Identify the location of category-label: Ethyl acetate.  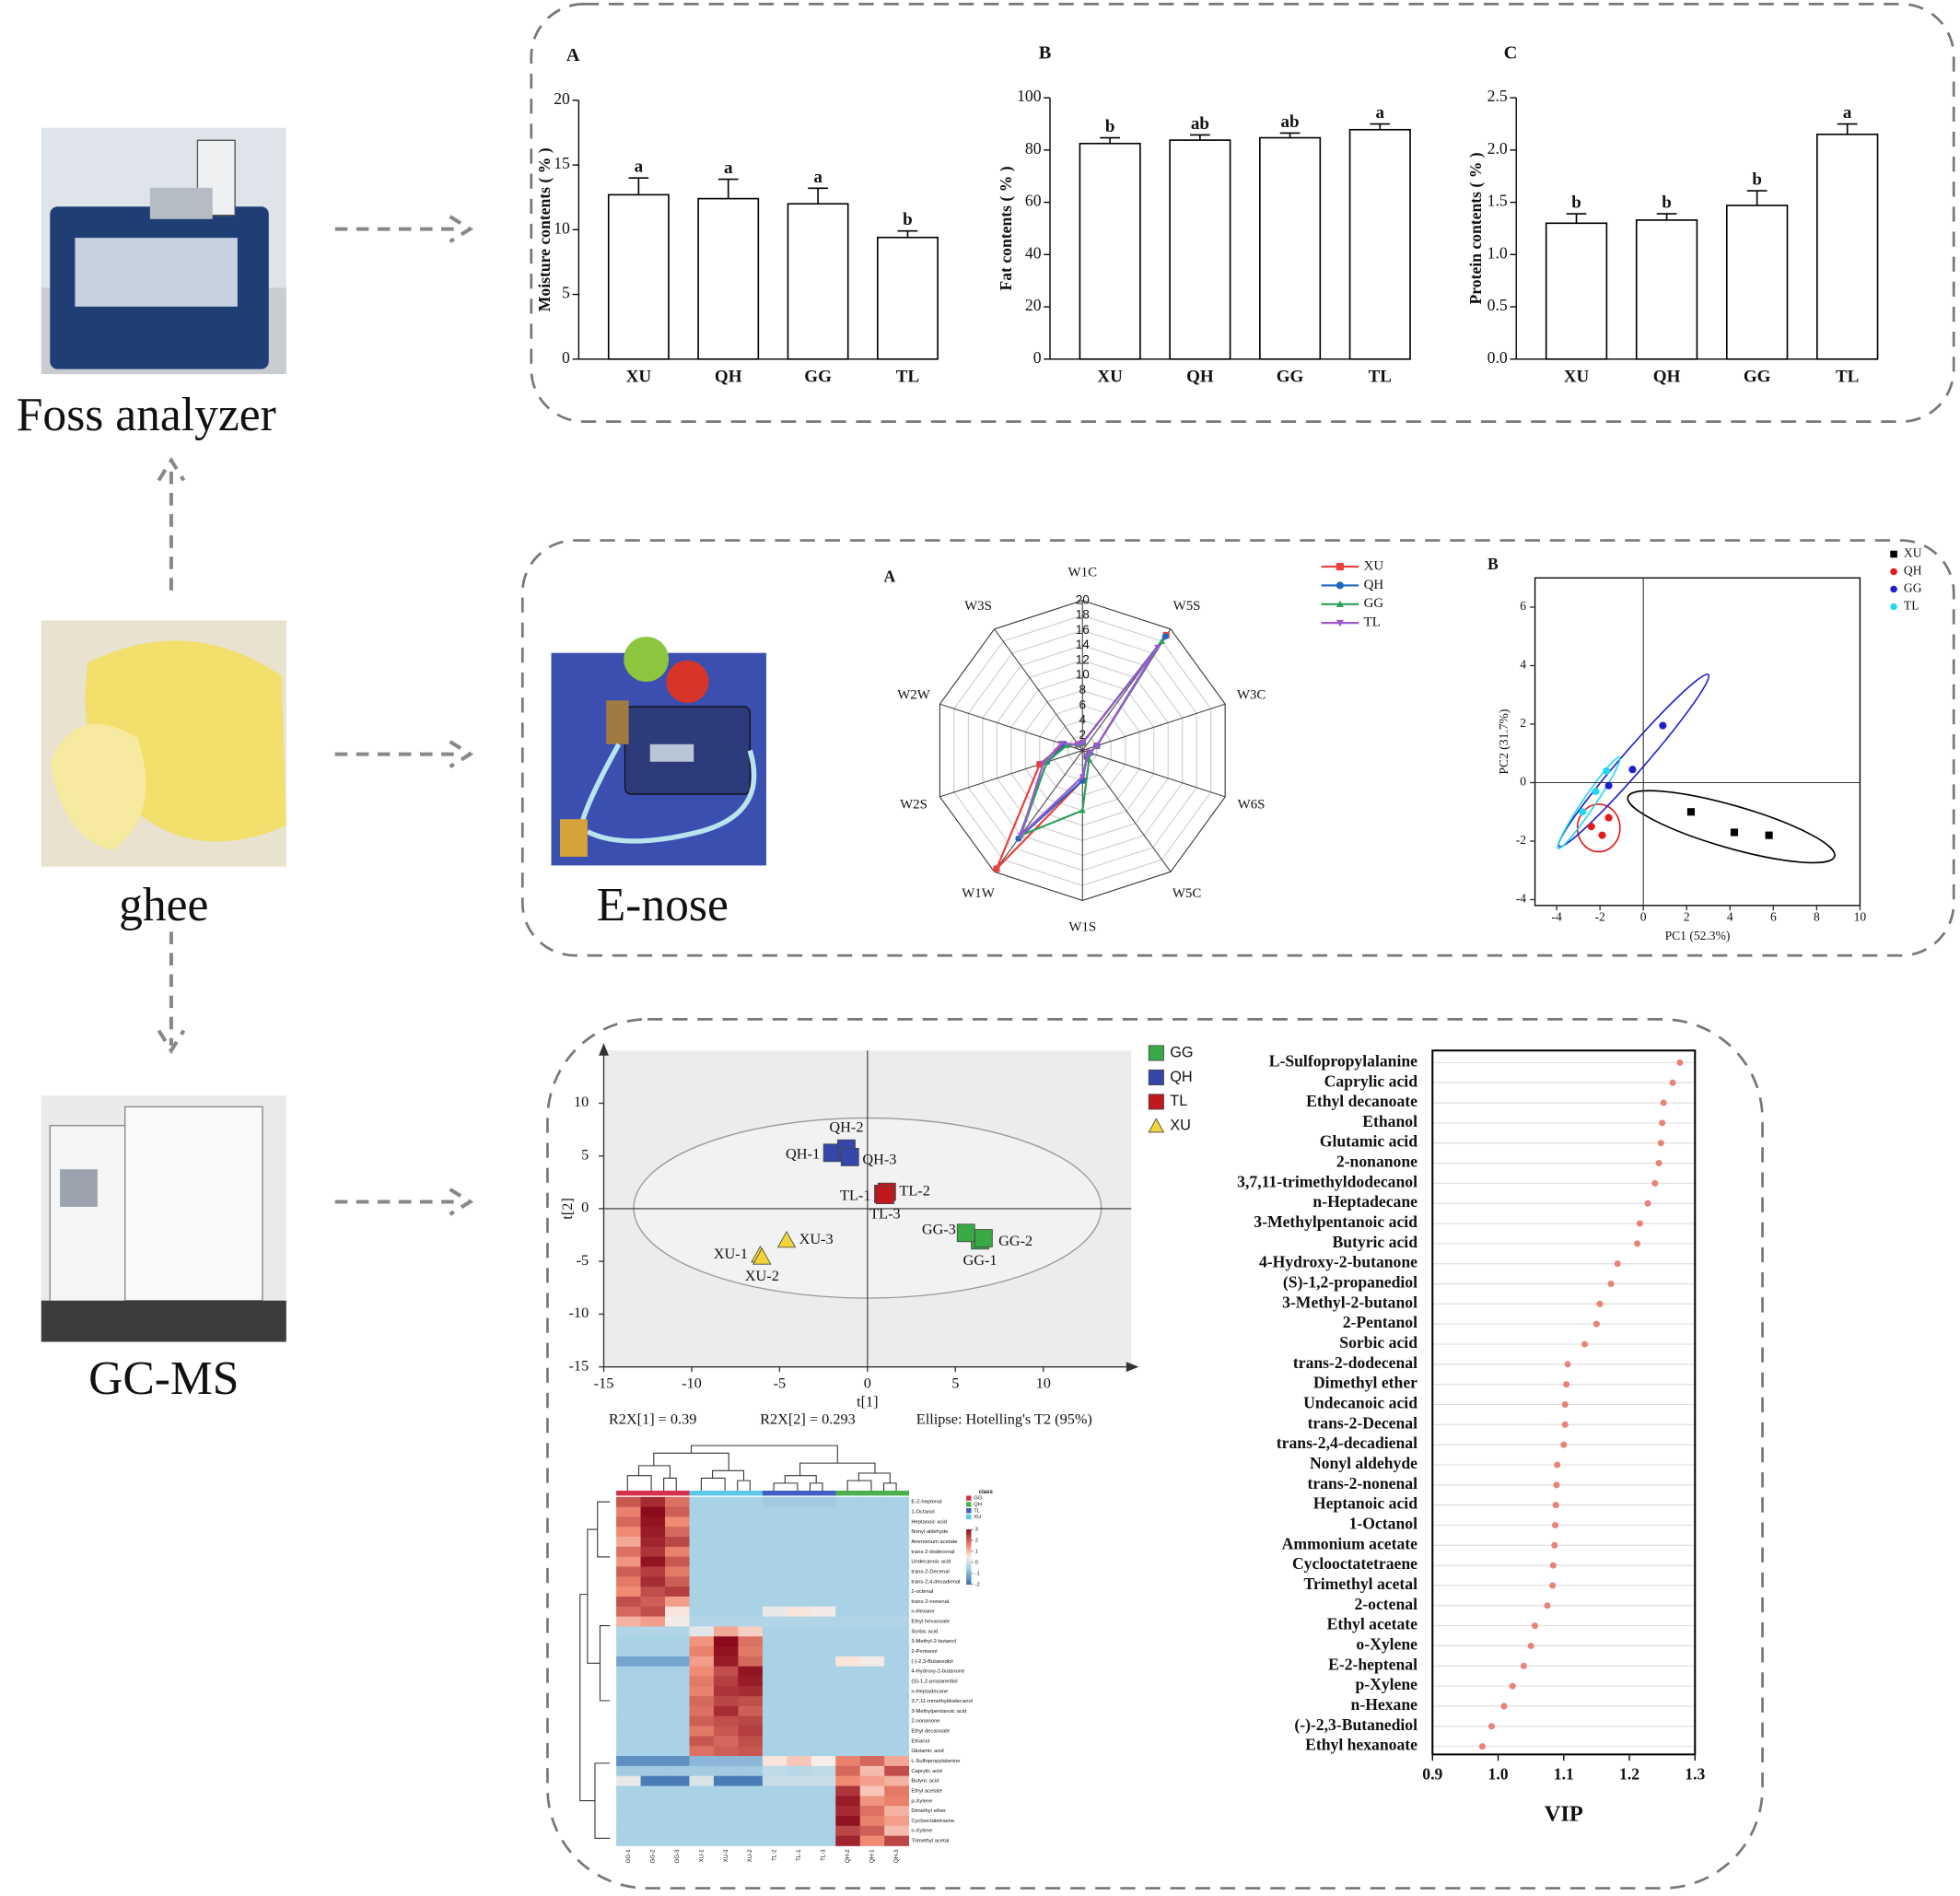
(1372, 1624).